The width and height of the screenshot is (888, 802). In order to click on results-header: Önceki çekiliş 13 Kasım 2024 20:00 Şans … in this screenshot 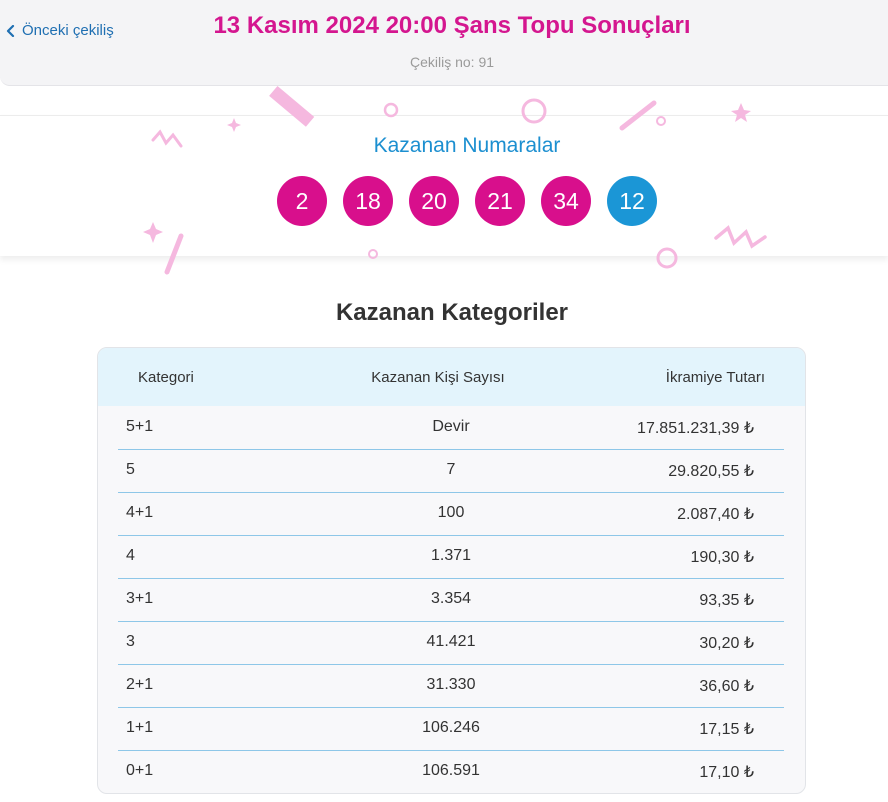, I will do `click(444, 43)`.